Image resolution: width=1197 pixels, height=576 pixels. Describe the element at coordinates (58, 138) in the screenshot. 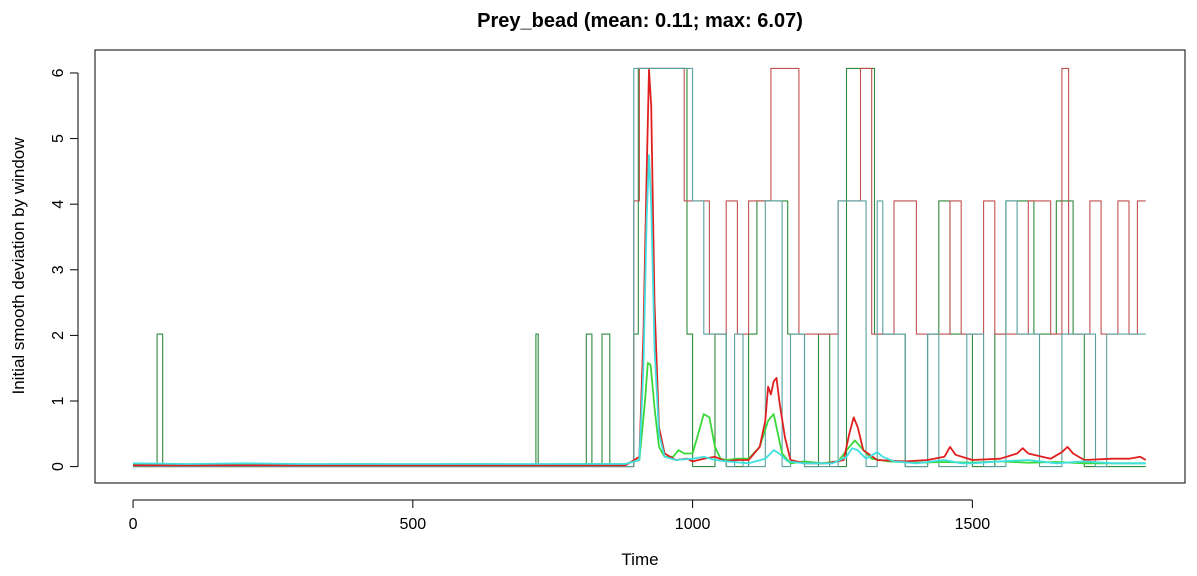

I see `y-tick-label: 5` at that location.